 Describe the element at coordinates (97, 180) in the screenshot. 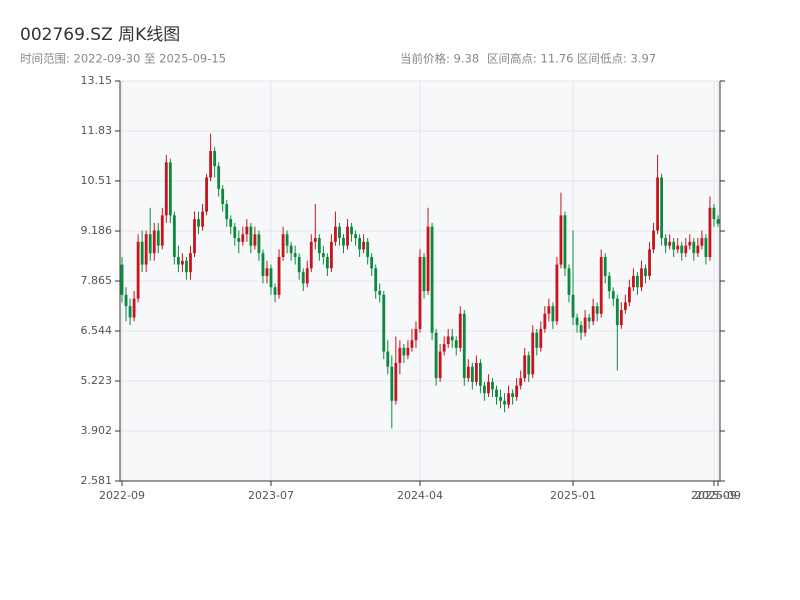

I see `y-tick-label: 10.51` at that location.